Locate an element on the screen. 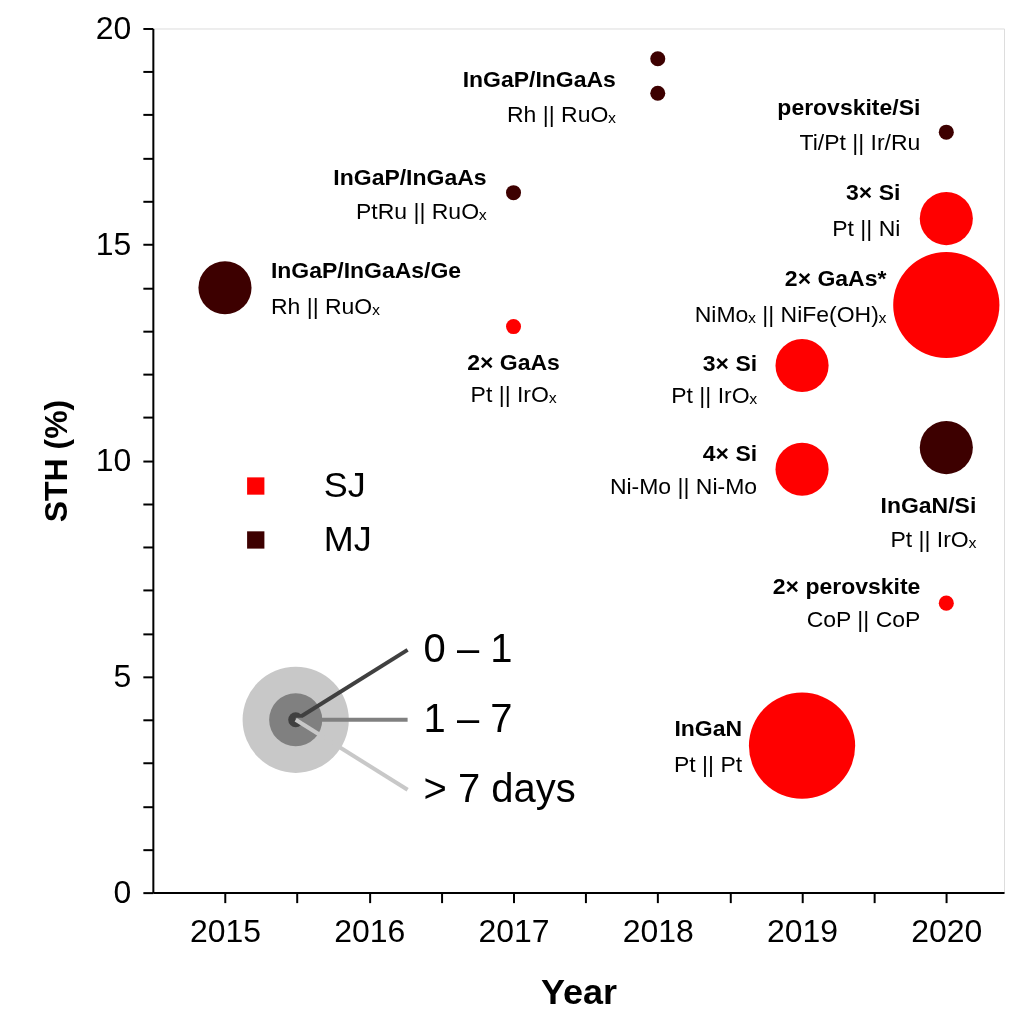  annotation: InGaN Pt || Pt is located at coordinates (708, 745).